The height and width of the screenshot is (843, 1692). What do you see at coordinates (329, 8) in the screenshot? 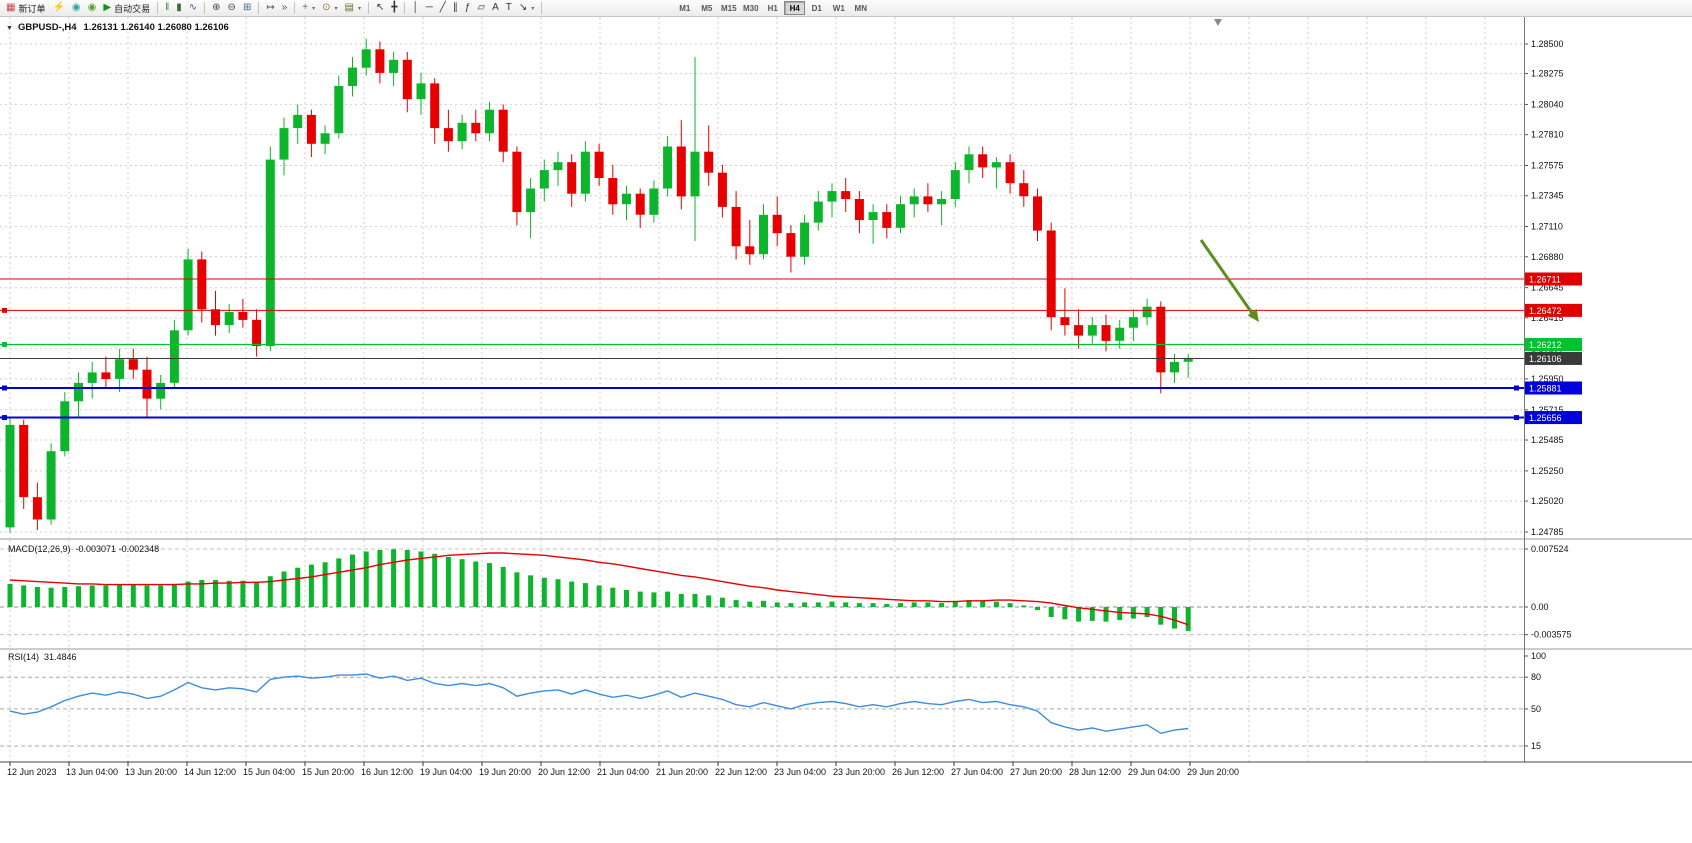
I see `periods-menu: ⊙ ▾` at bounding box center [329, 8].